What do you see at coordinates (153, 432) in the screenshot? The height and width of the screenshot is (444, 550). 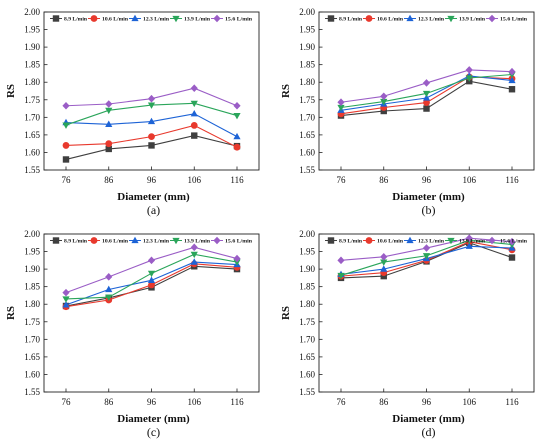 I see `panel-label: (c)` at bounding box center [153, 432].